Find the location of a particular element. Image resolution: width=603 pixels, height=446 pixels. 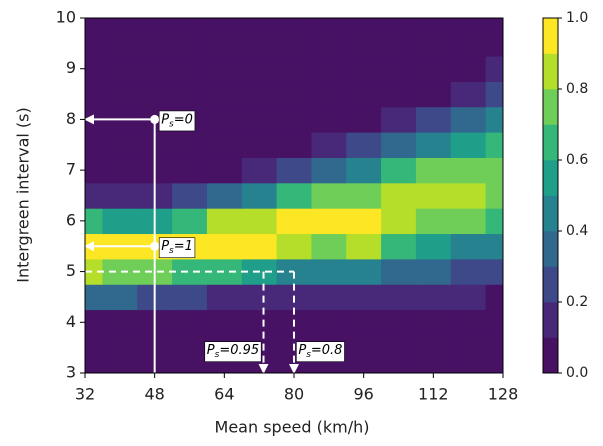

y-tick-label: 7 is located at coordinates (71, 169).